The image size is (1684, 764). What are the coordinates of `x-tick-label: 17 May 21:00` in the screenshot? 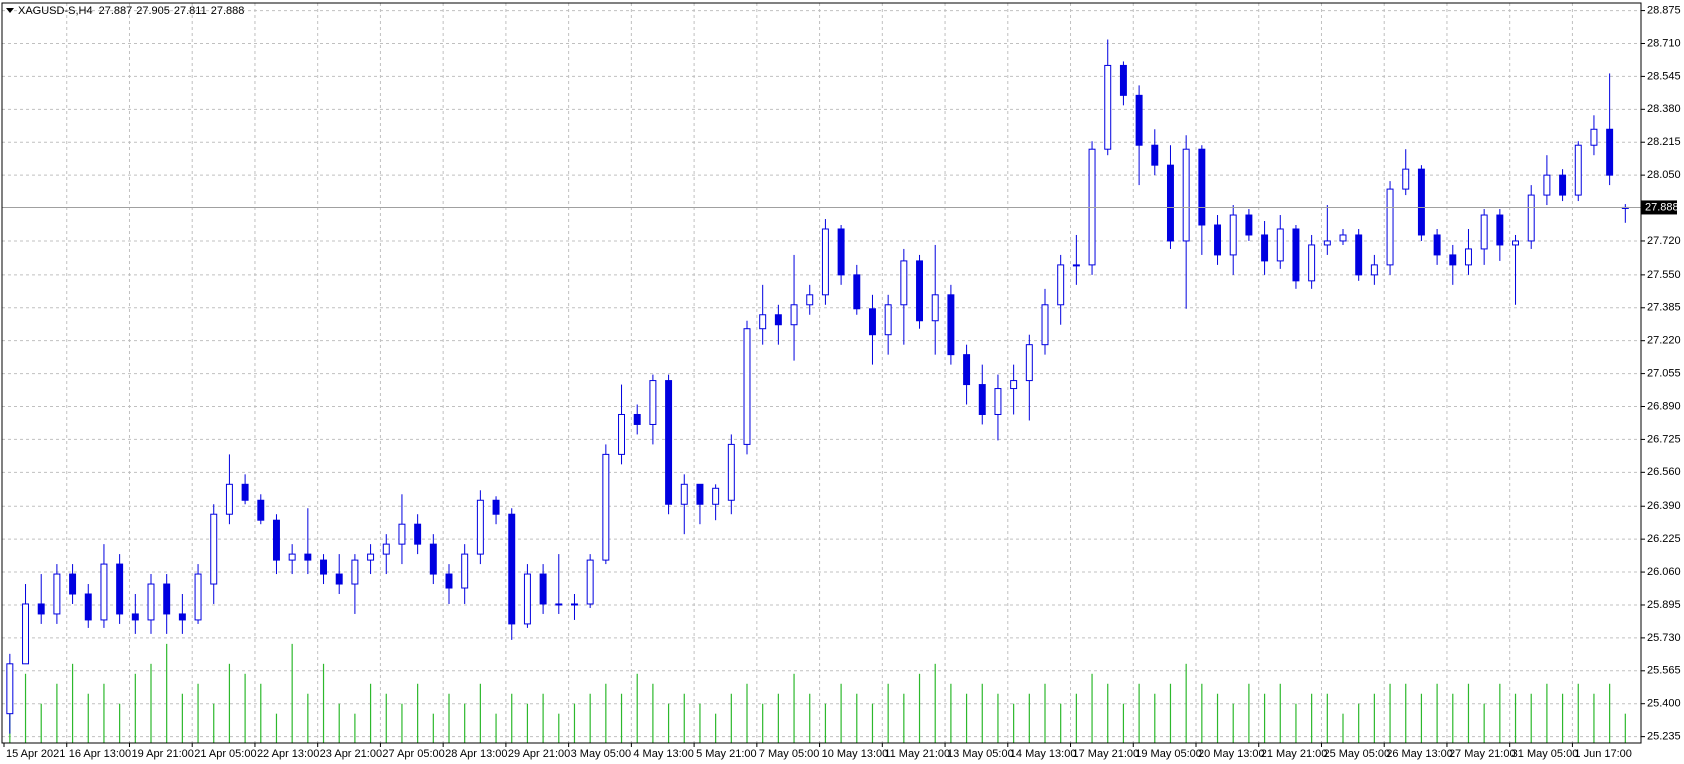 It's located at (1106, 754).